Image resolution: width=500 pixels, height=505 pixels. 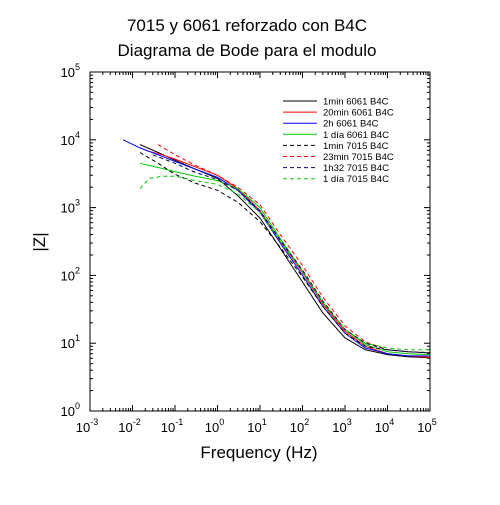 I want to click on legend-label-3: 2h 6061 B4C, so click(x=351, y=124).